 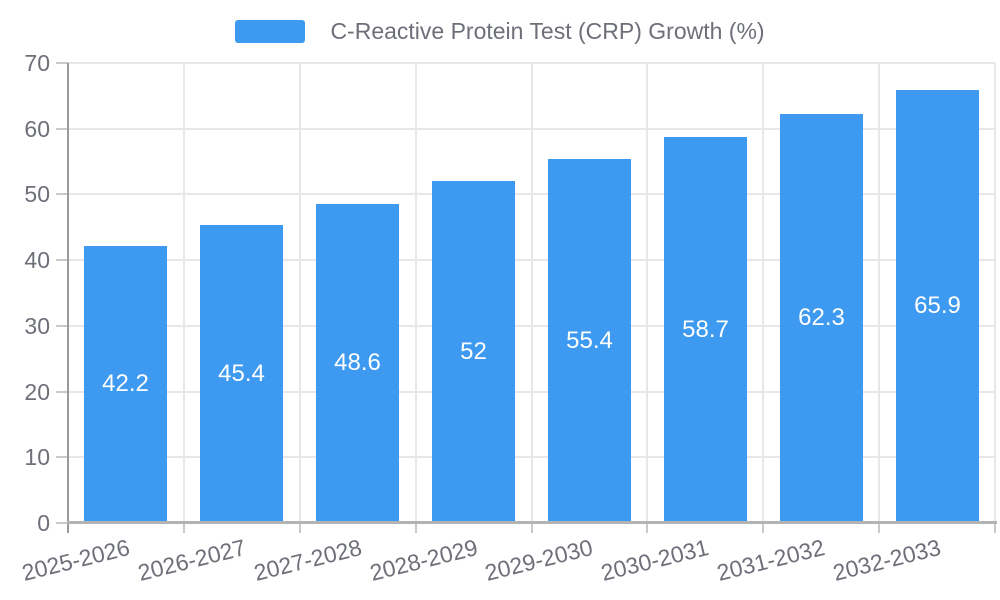 What do you see at coordinates (307, 560) in the screenshot?
I see `x-axis-tick-label: 2027-2028` at bounding box center [307, 560].